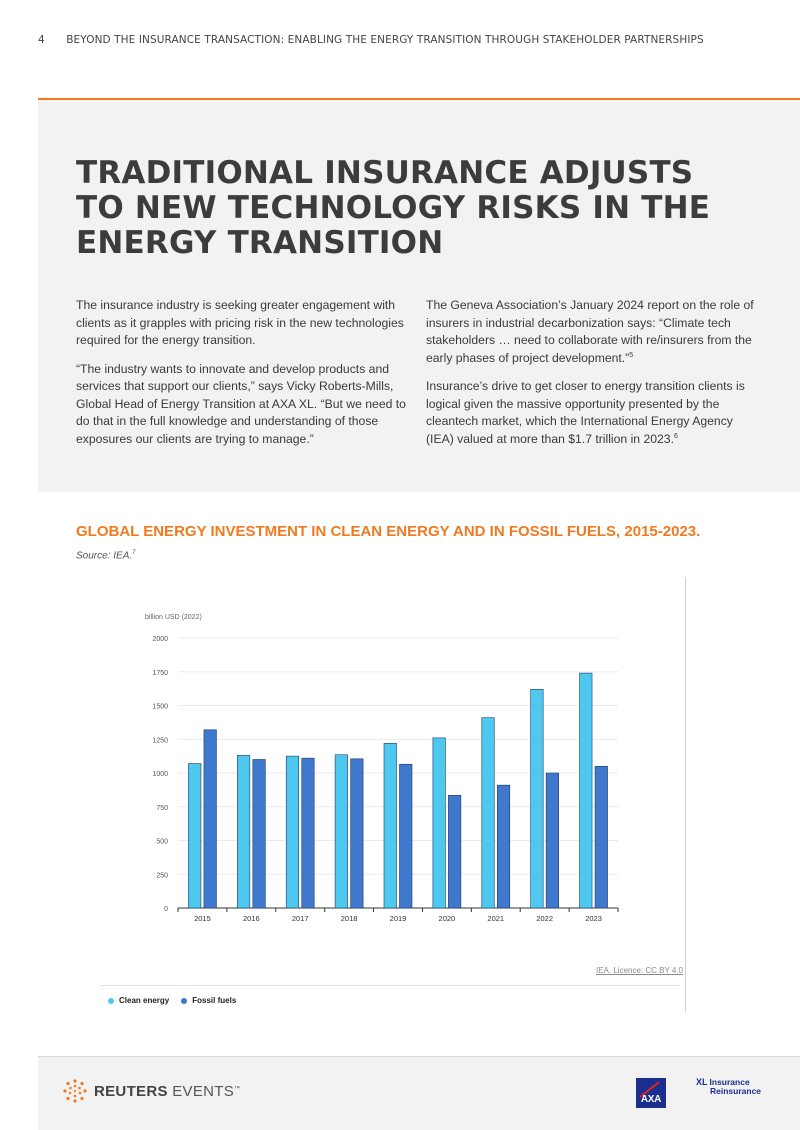  What do you see at coordinates (166, 909) in the screenshot?
I see `y-tick-label: 0` at bounding box center [166, 909].